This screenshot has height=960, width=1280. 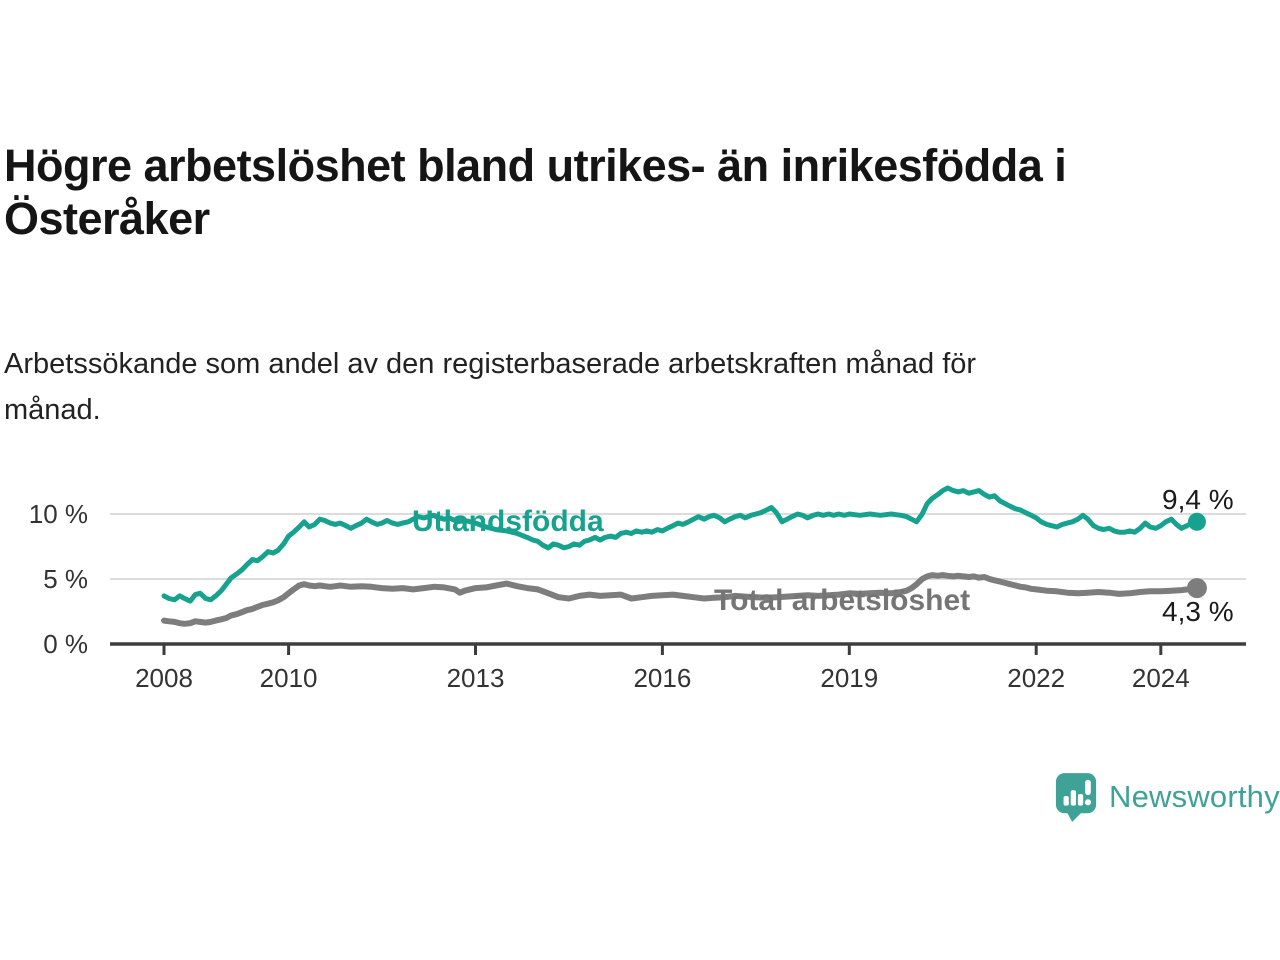 I want to click on newsworthy-logo: Newsworthy, so click(x=1167, y=797).